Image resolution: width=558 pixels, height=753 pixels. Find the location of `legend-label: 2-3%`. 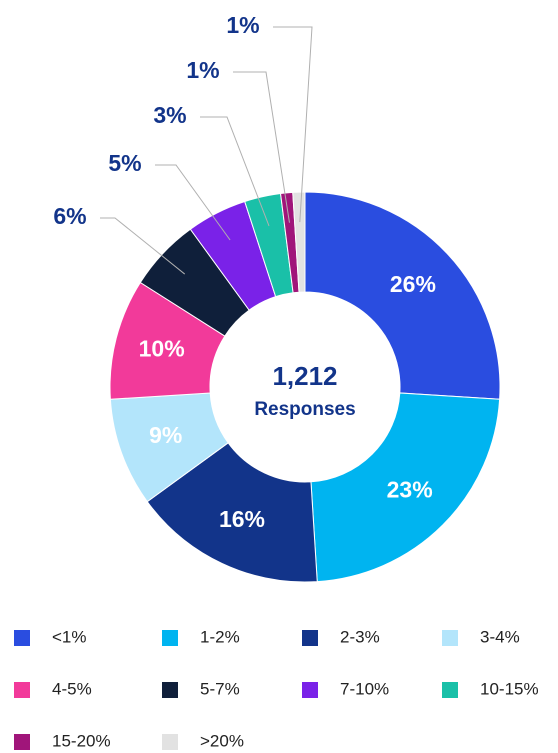

legend-label: 2-3% is located at coordinates (360, 636).